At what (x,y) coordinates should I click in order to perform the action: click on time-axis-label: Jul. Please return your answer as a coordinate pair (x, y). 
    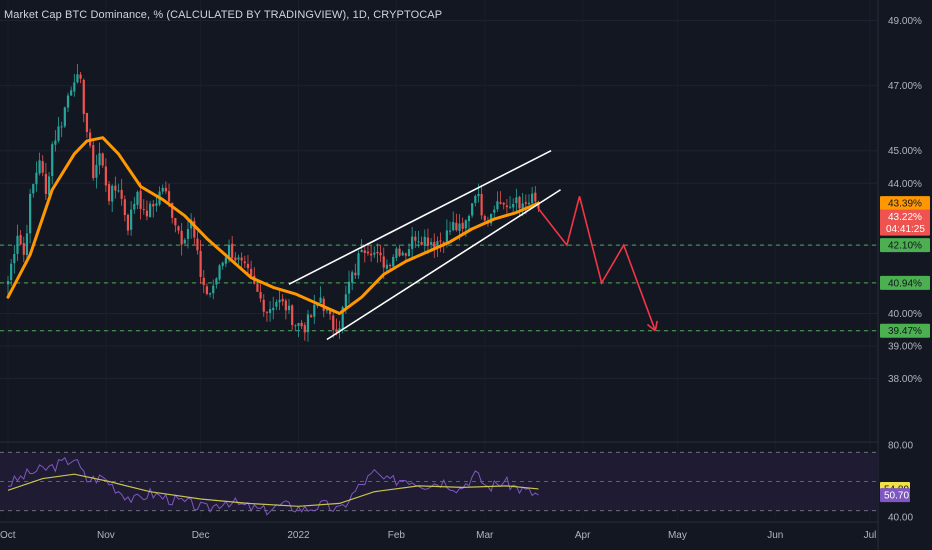
    Looking at the image, I should click on (870, 535).